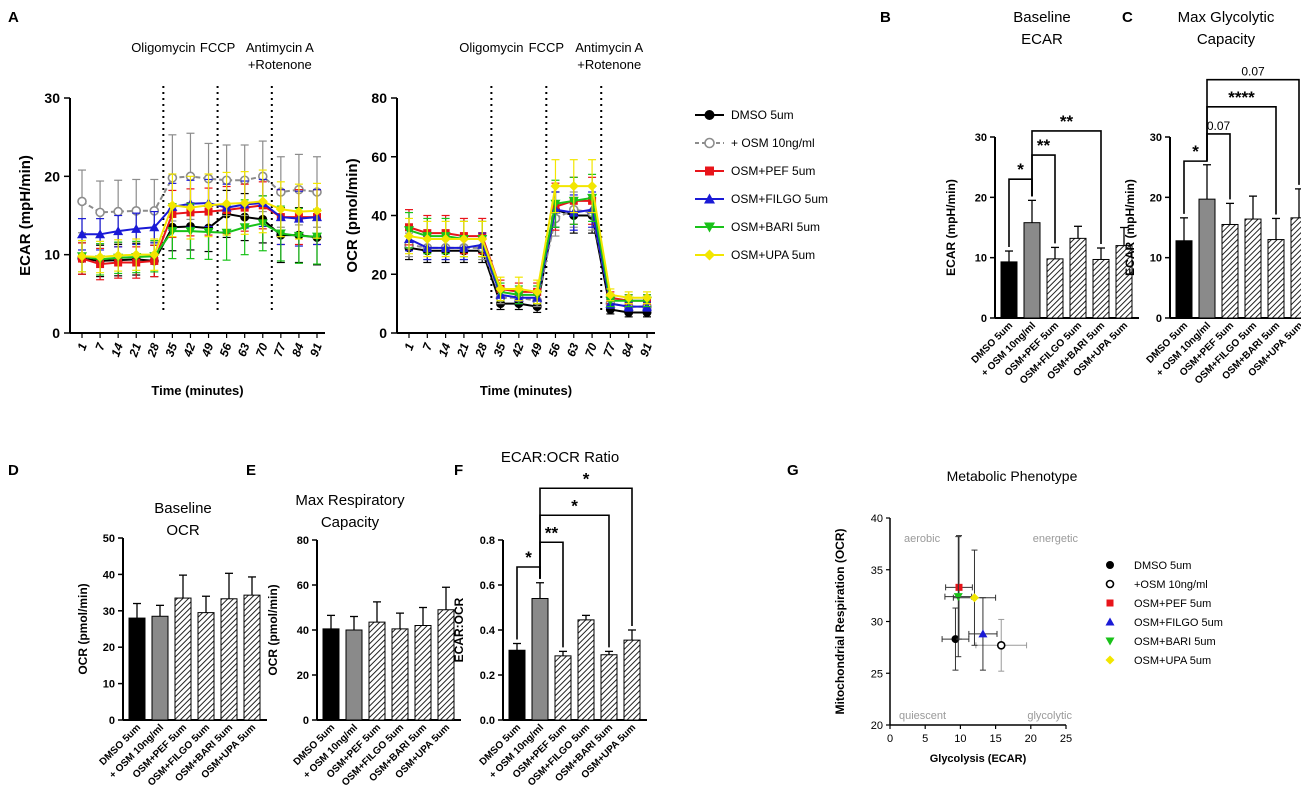  What do you see at coordinates (153, 350) in the screenshot?
I see `x-tick-label: 28` at bounding box center [153, 350].